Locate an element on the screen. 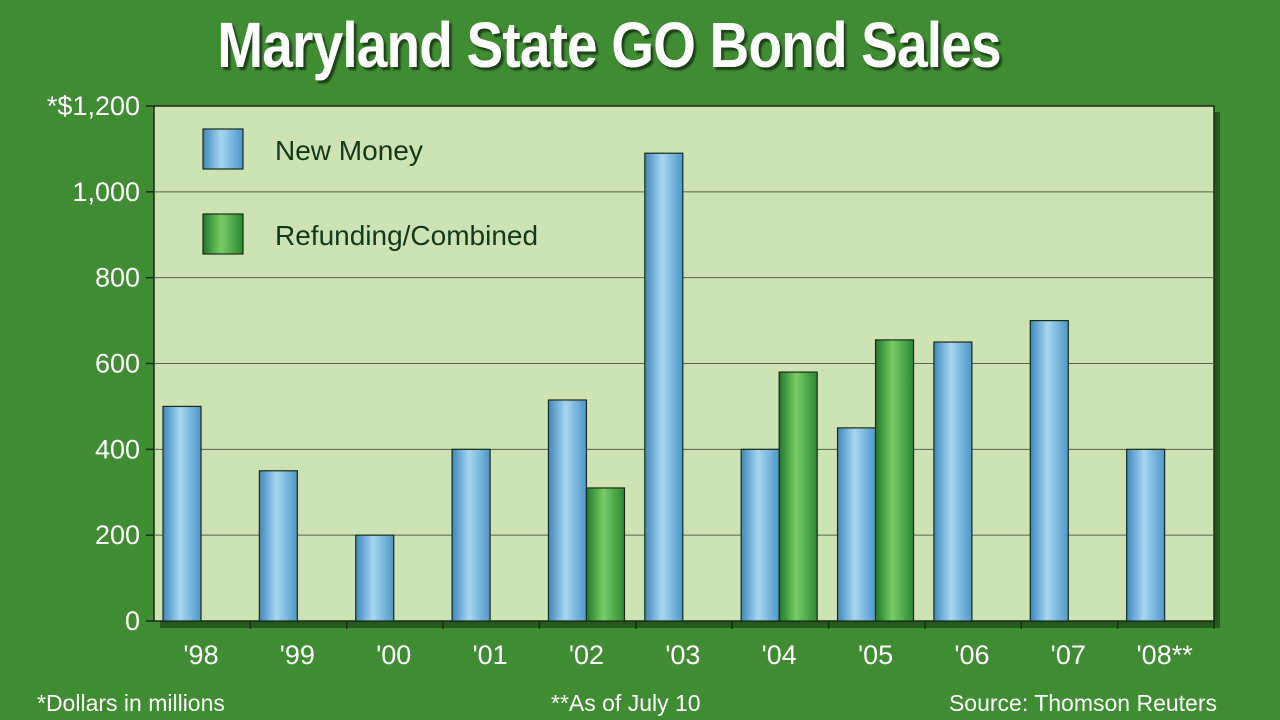  y-axis: 0 200 400 600 800 1,000 *$1,200 is located at coordinates (100, 363).